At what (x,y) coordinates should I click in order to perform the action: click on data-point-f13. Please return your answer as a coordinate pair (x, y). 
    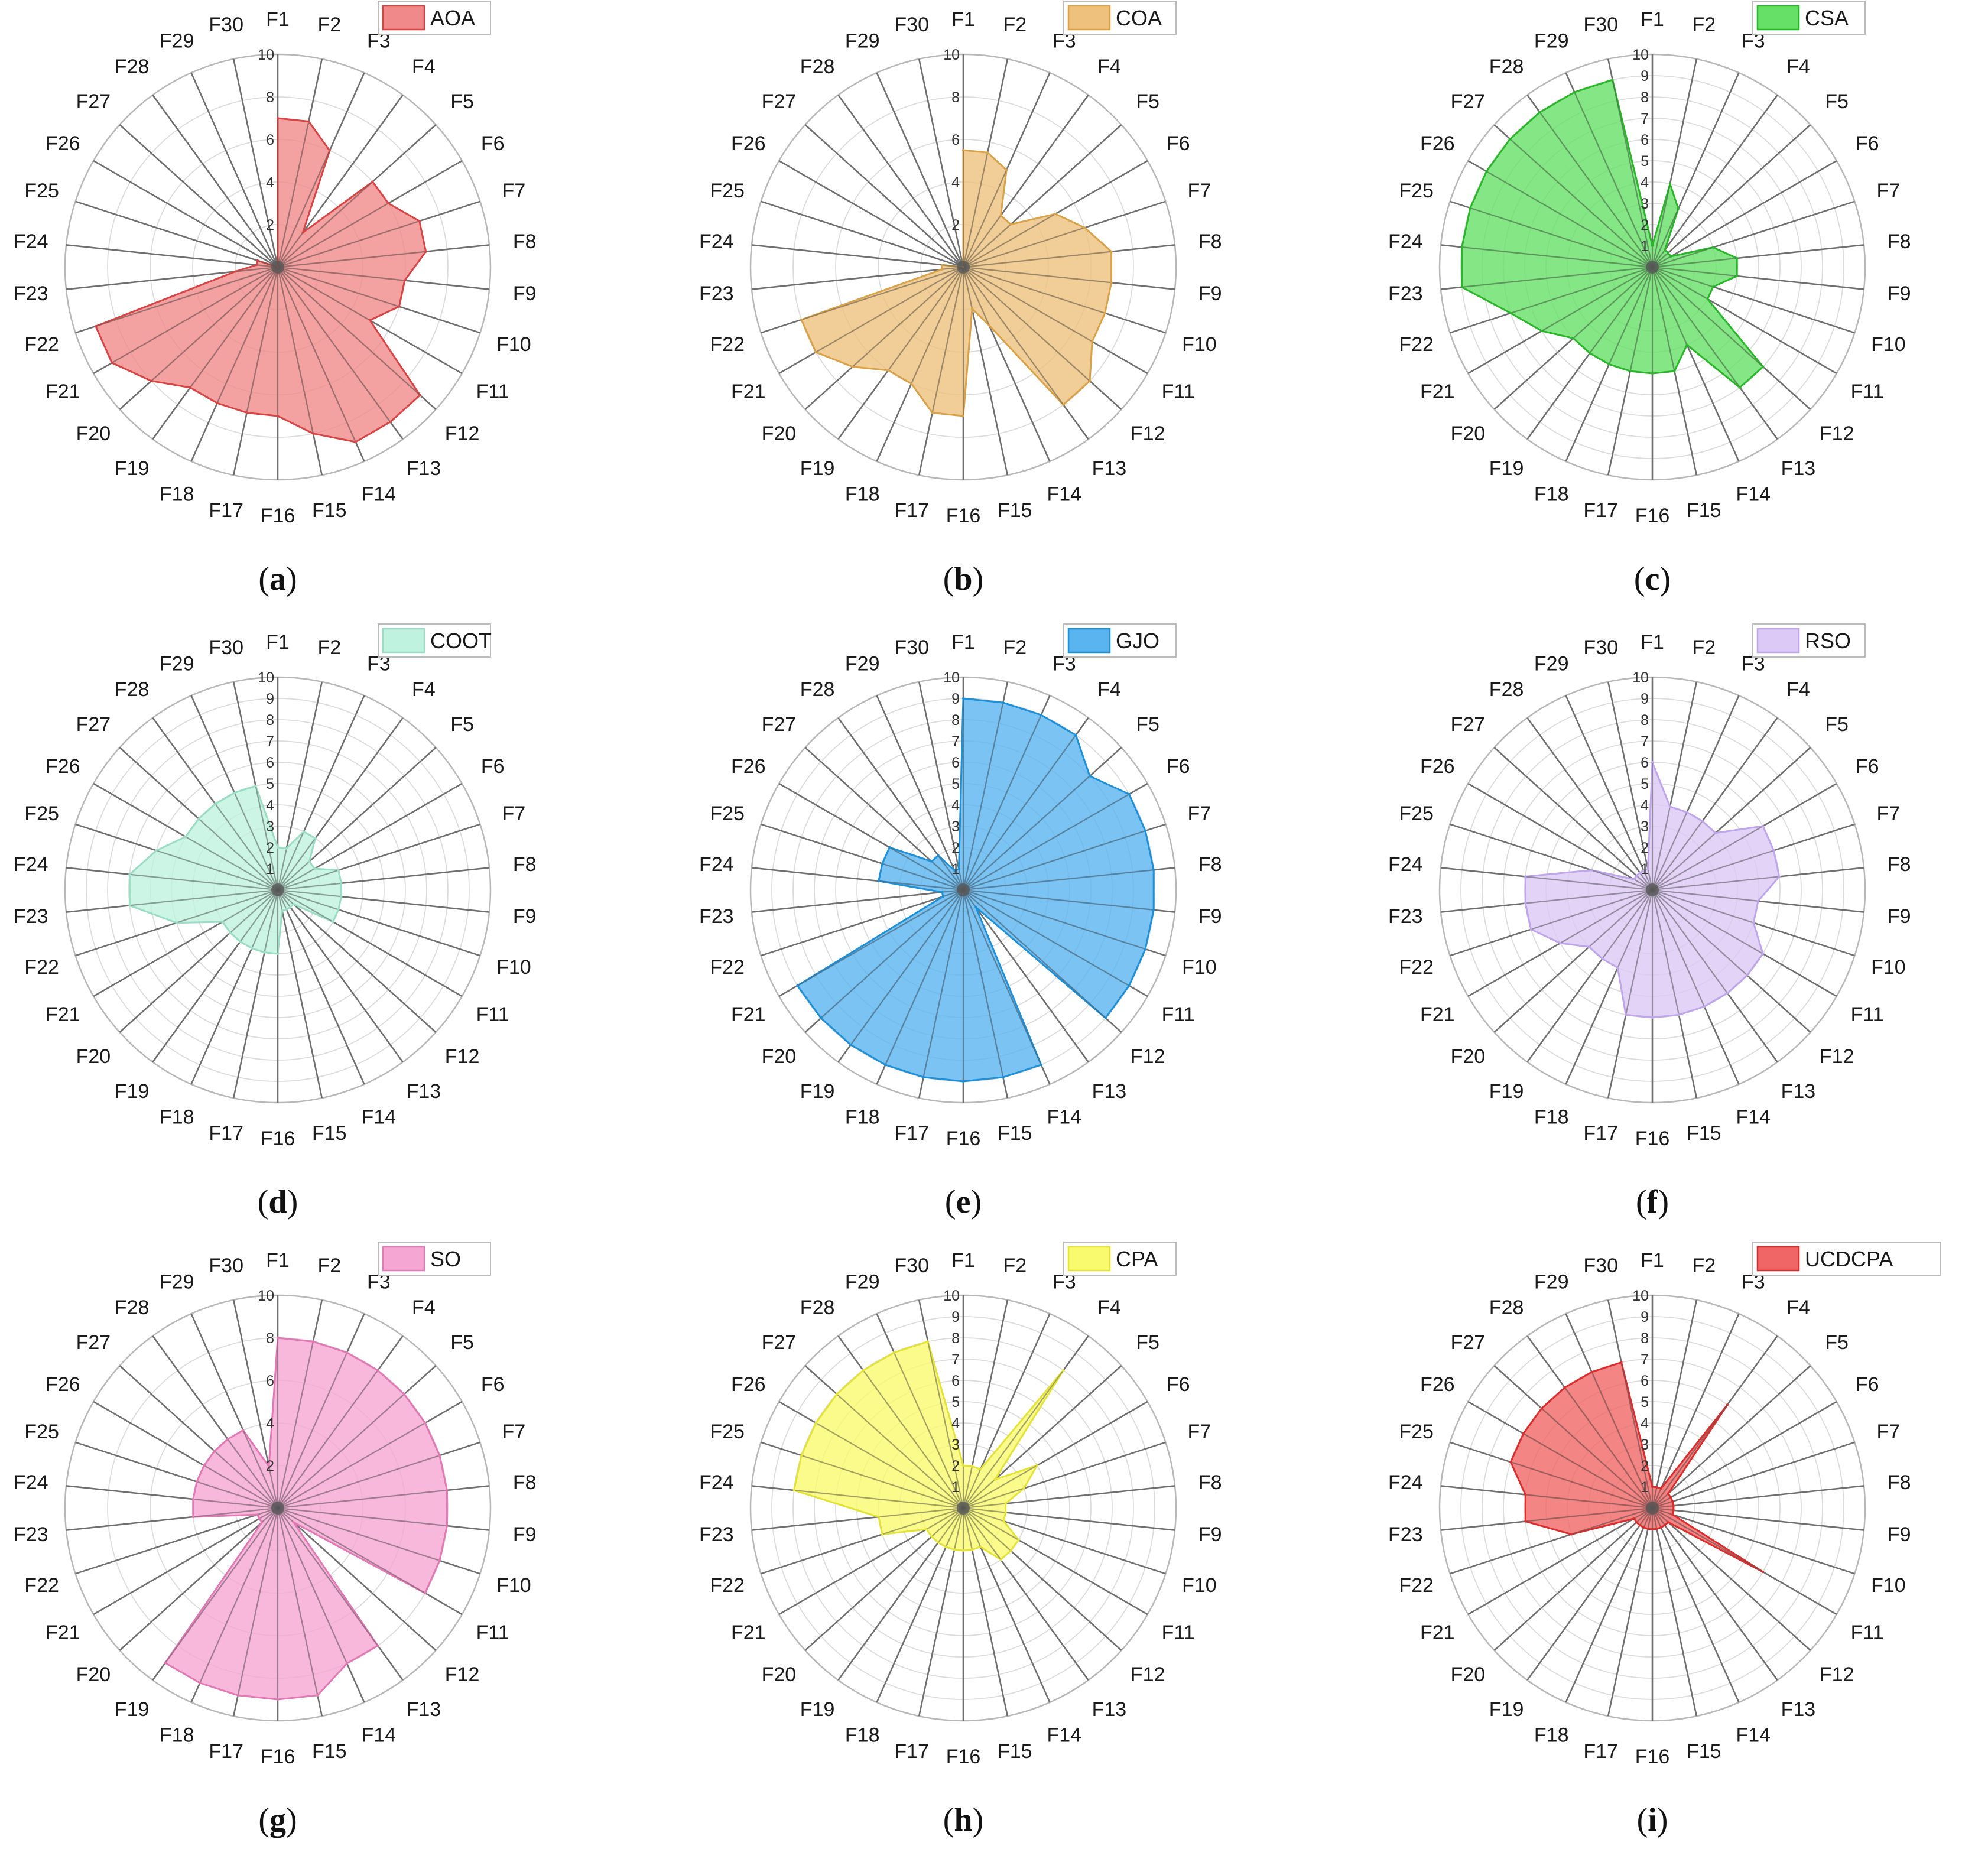
    Looking at the image, I should click on (291, 907).